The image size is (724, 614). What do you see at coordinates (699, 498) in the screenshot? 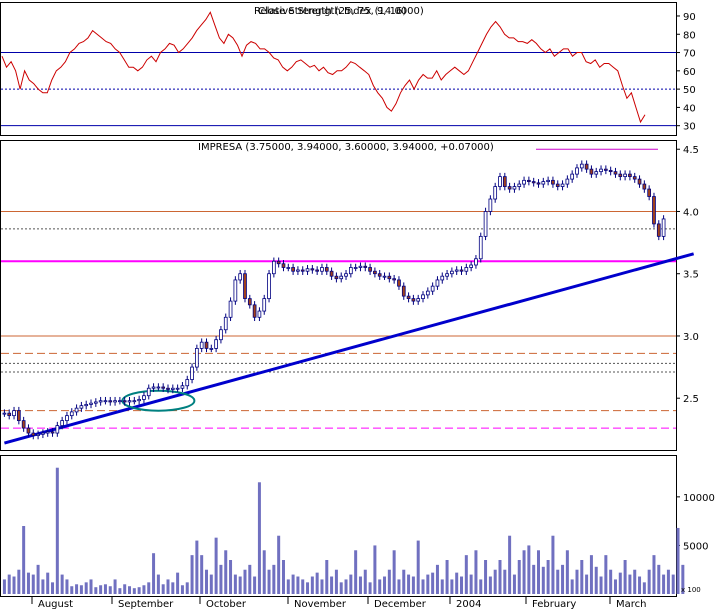
I see `volume-tick-label: 10000` at bounding box center [699, 498].